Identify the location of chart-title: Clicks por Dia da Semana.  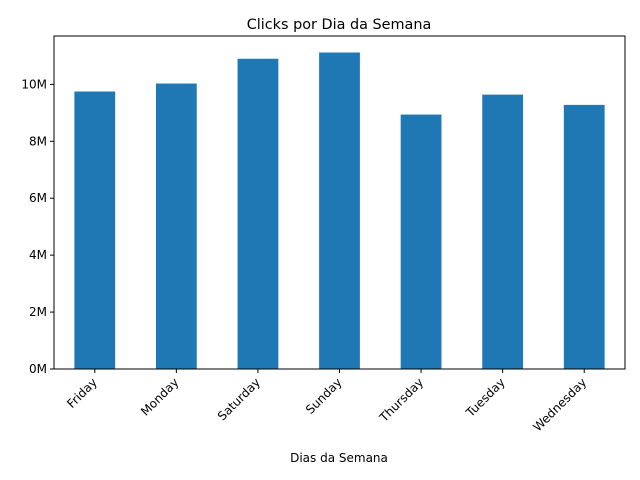
(339, 25).